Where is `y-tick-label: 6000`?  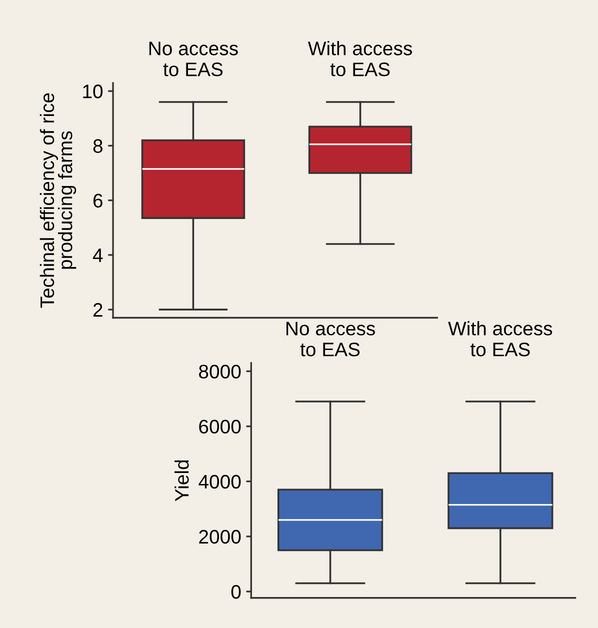 y-tick-label: 6000 is located at coordinates (220, 427).